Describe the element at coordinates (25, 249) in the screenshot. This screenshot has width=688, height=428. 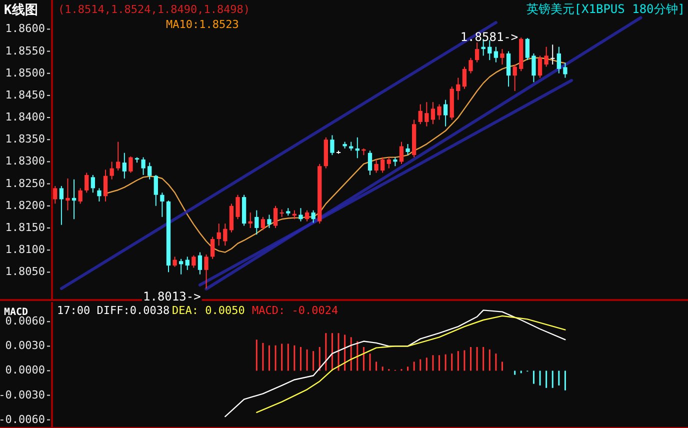
I see `y-tick-label: 1.8100` at that location.